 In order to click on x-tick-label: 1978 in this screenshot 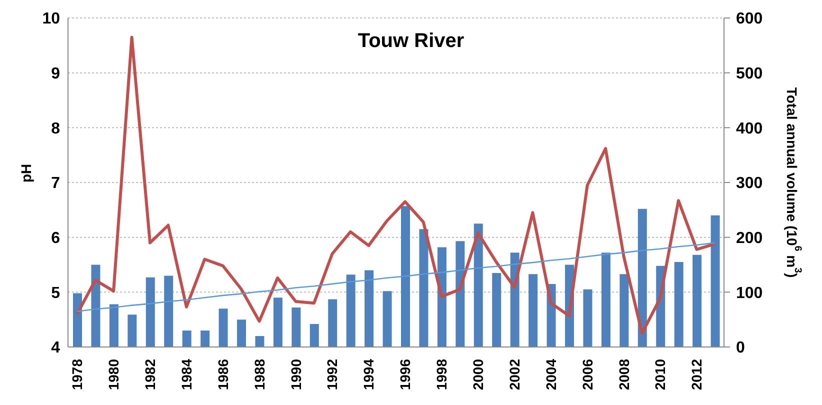, I will do `click(77, 374)`.